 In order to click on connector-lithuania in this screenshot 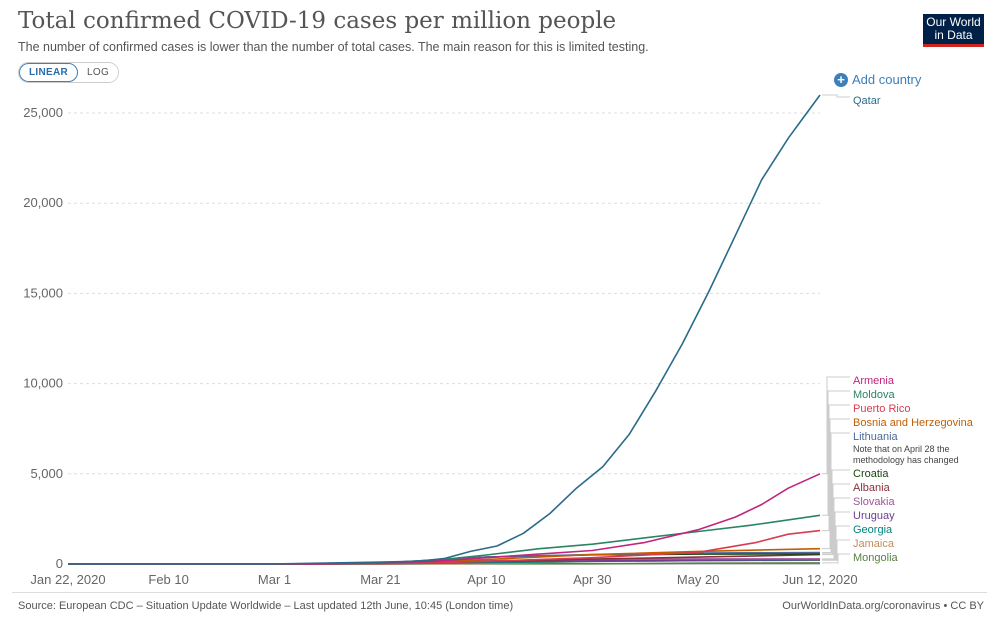, I will do `click(836, 492)`.